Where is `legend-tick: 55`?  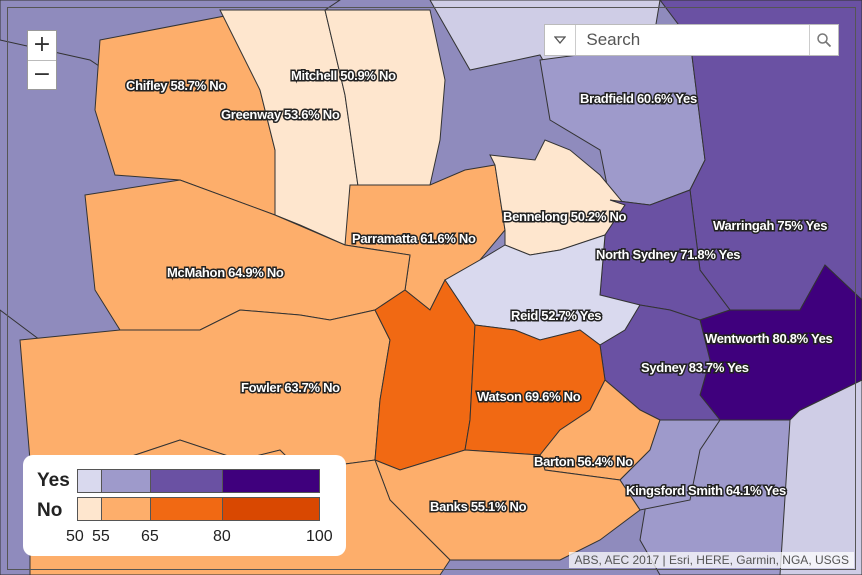
legend-tick: 55 is located at coordinates (101, 536).